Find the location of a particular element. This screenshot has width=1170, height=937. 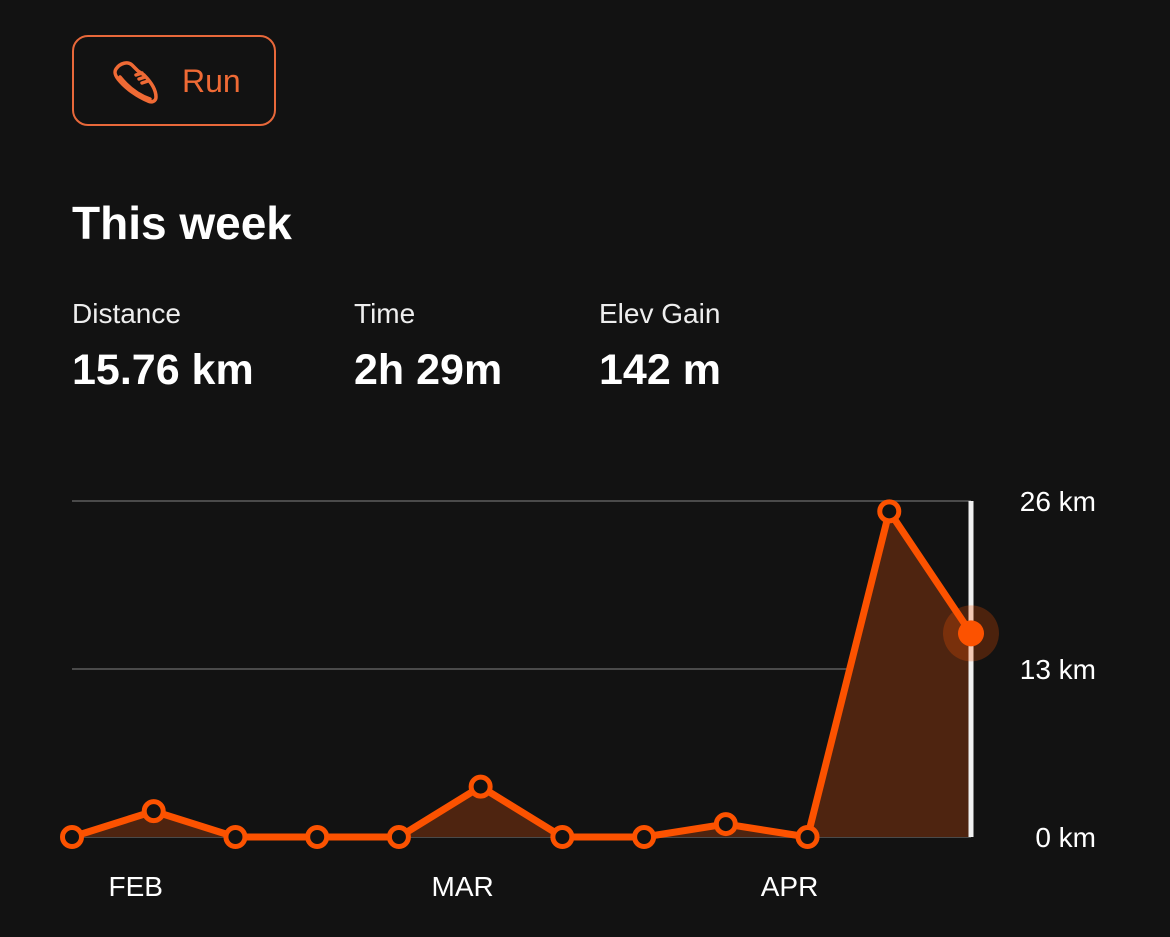

x-tick-label: MAR is located at coordinates (463, 886).